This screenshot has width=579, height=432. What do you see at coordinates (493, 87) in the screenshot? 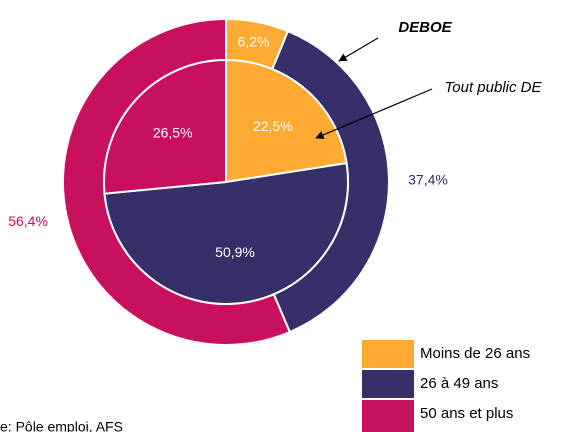
I see `annotation: Tout public DE` at bounding box center [493, 87].